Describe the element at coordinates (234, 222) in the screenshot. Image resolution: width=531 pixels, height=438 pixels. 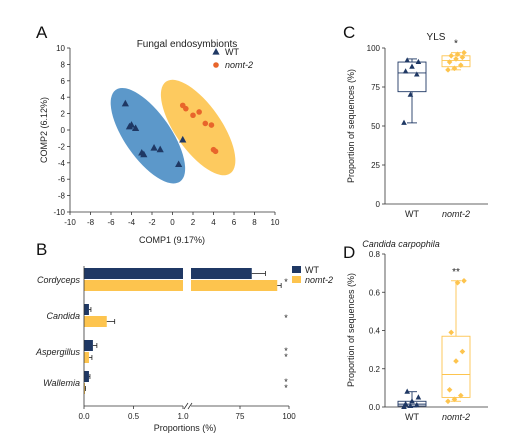
I see `x-tick-label: 6` at that location.